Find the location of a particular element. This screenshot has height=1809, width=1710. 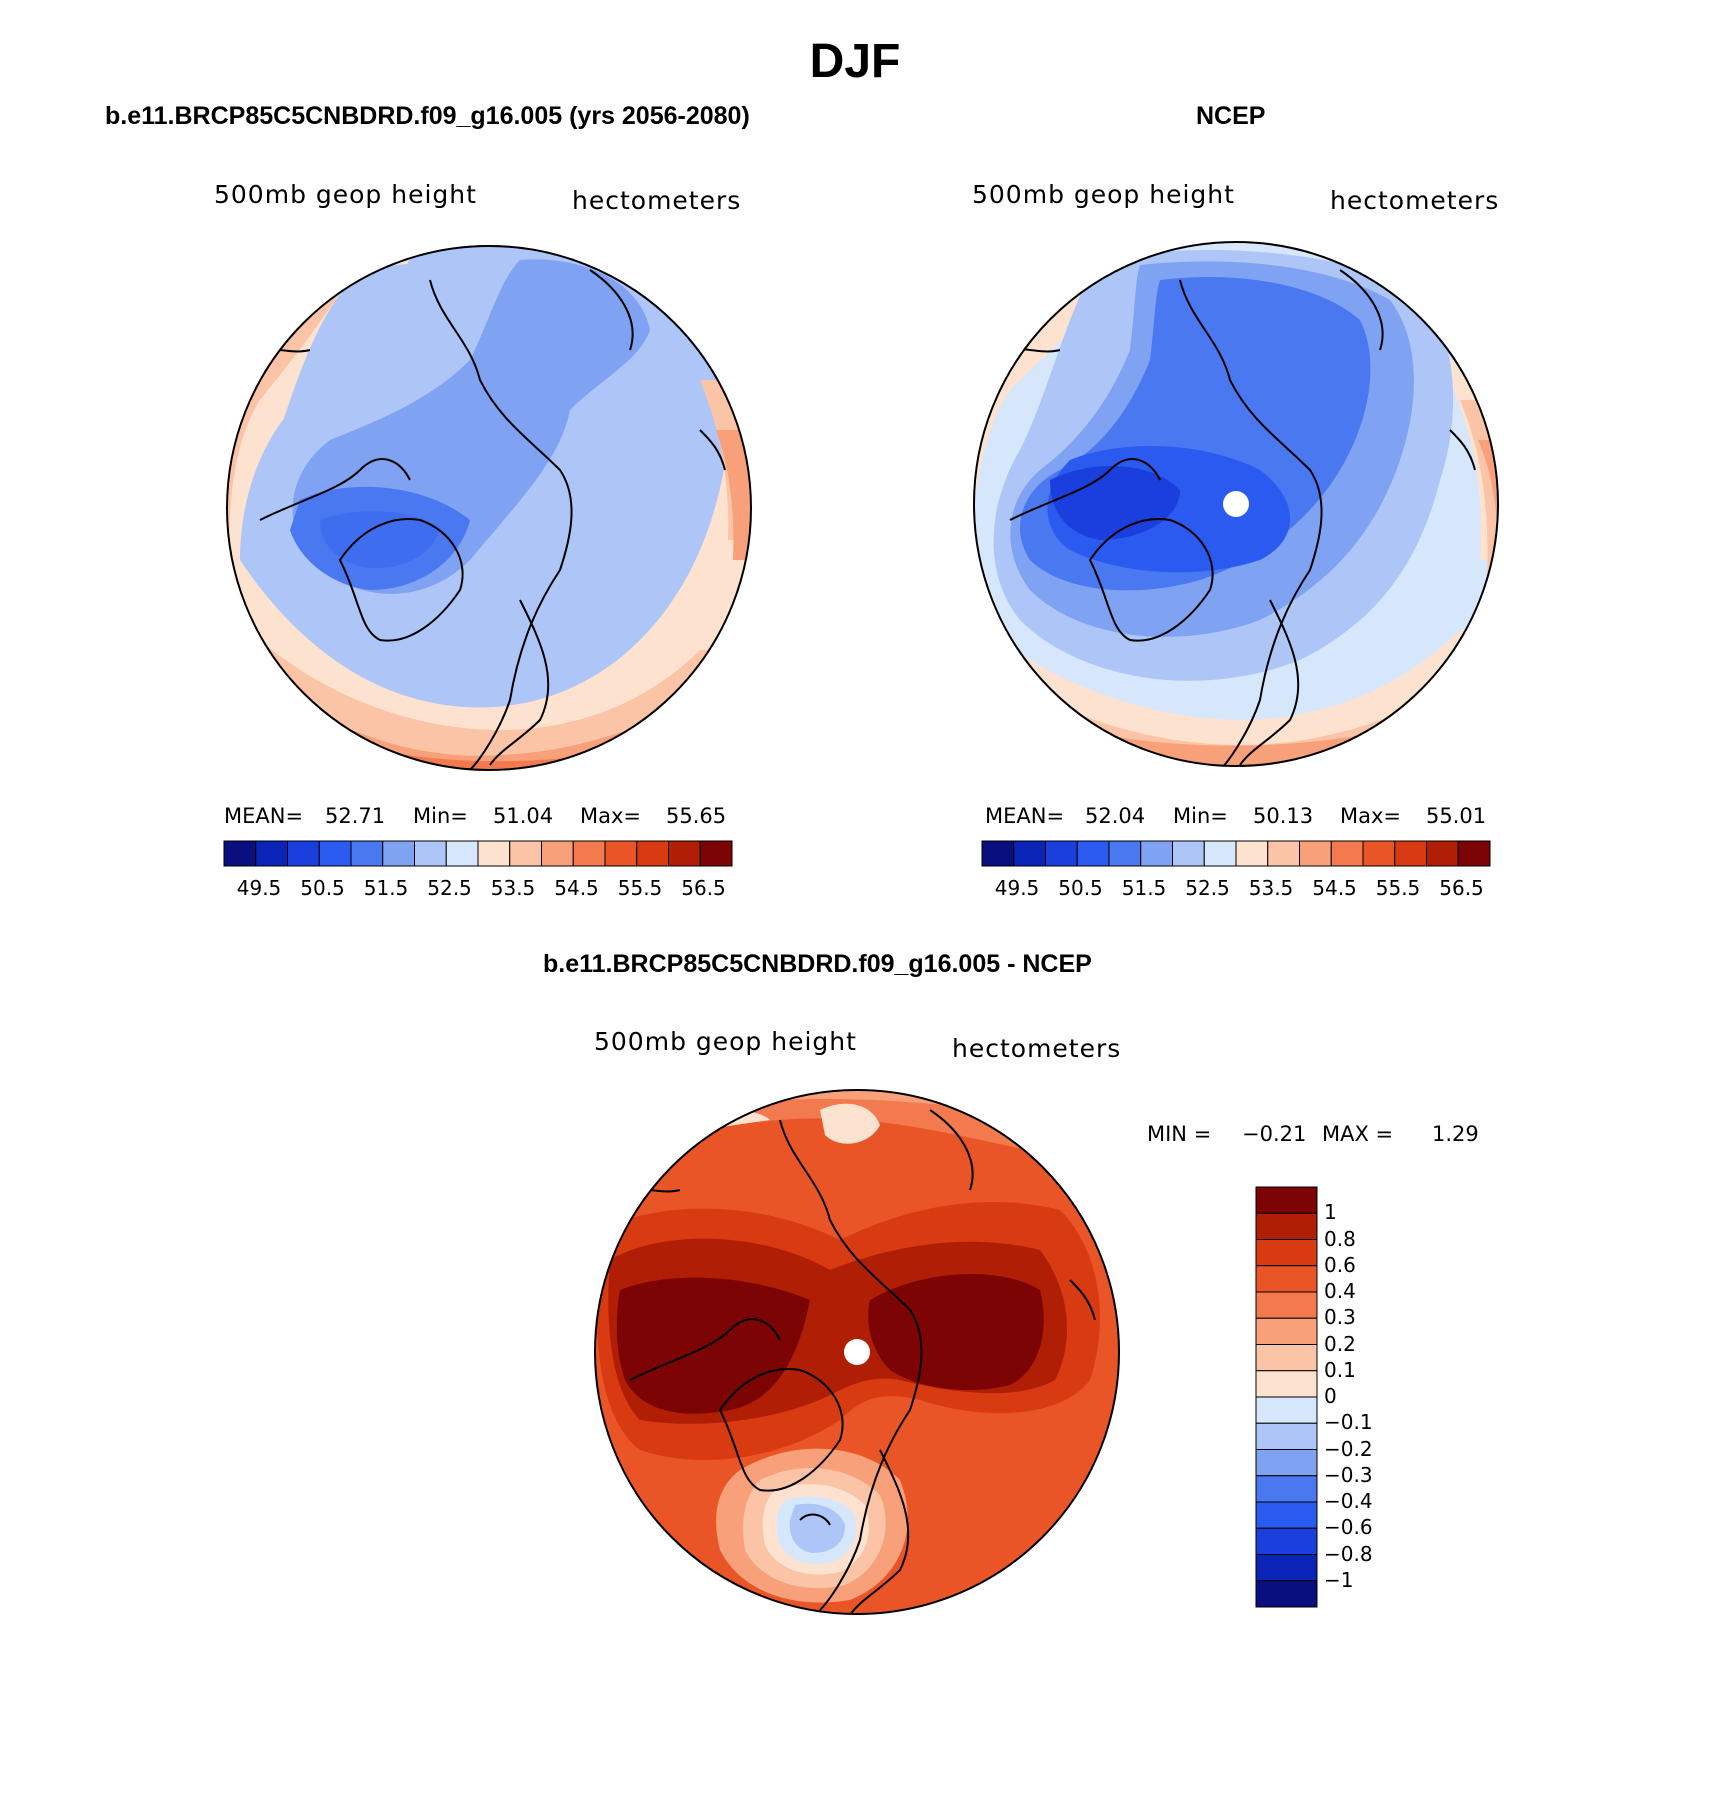

ncep-colorbar-label: 50.5 is located at coordinates (1080, 888).